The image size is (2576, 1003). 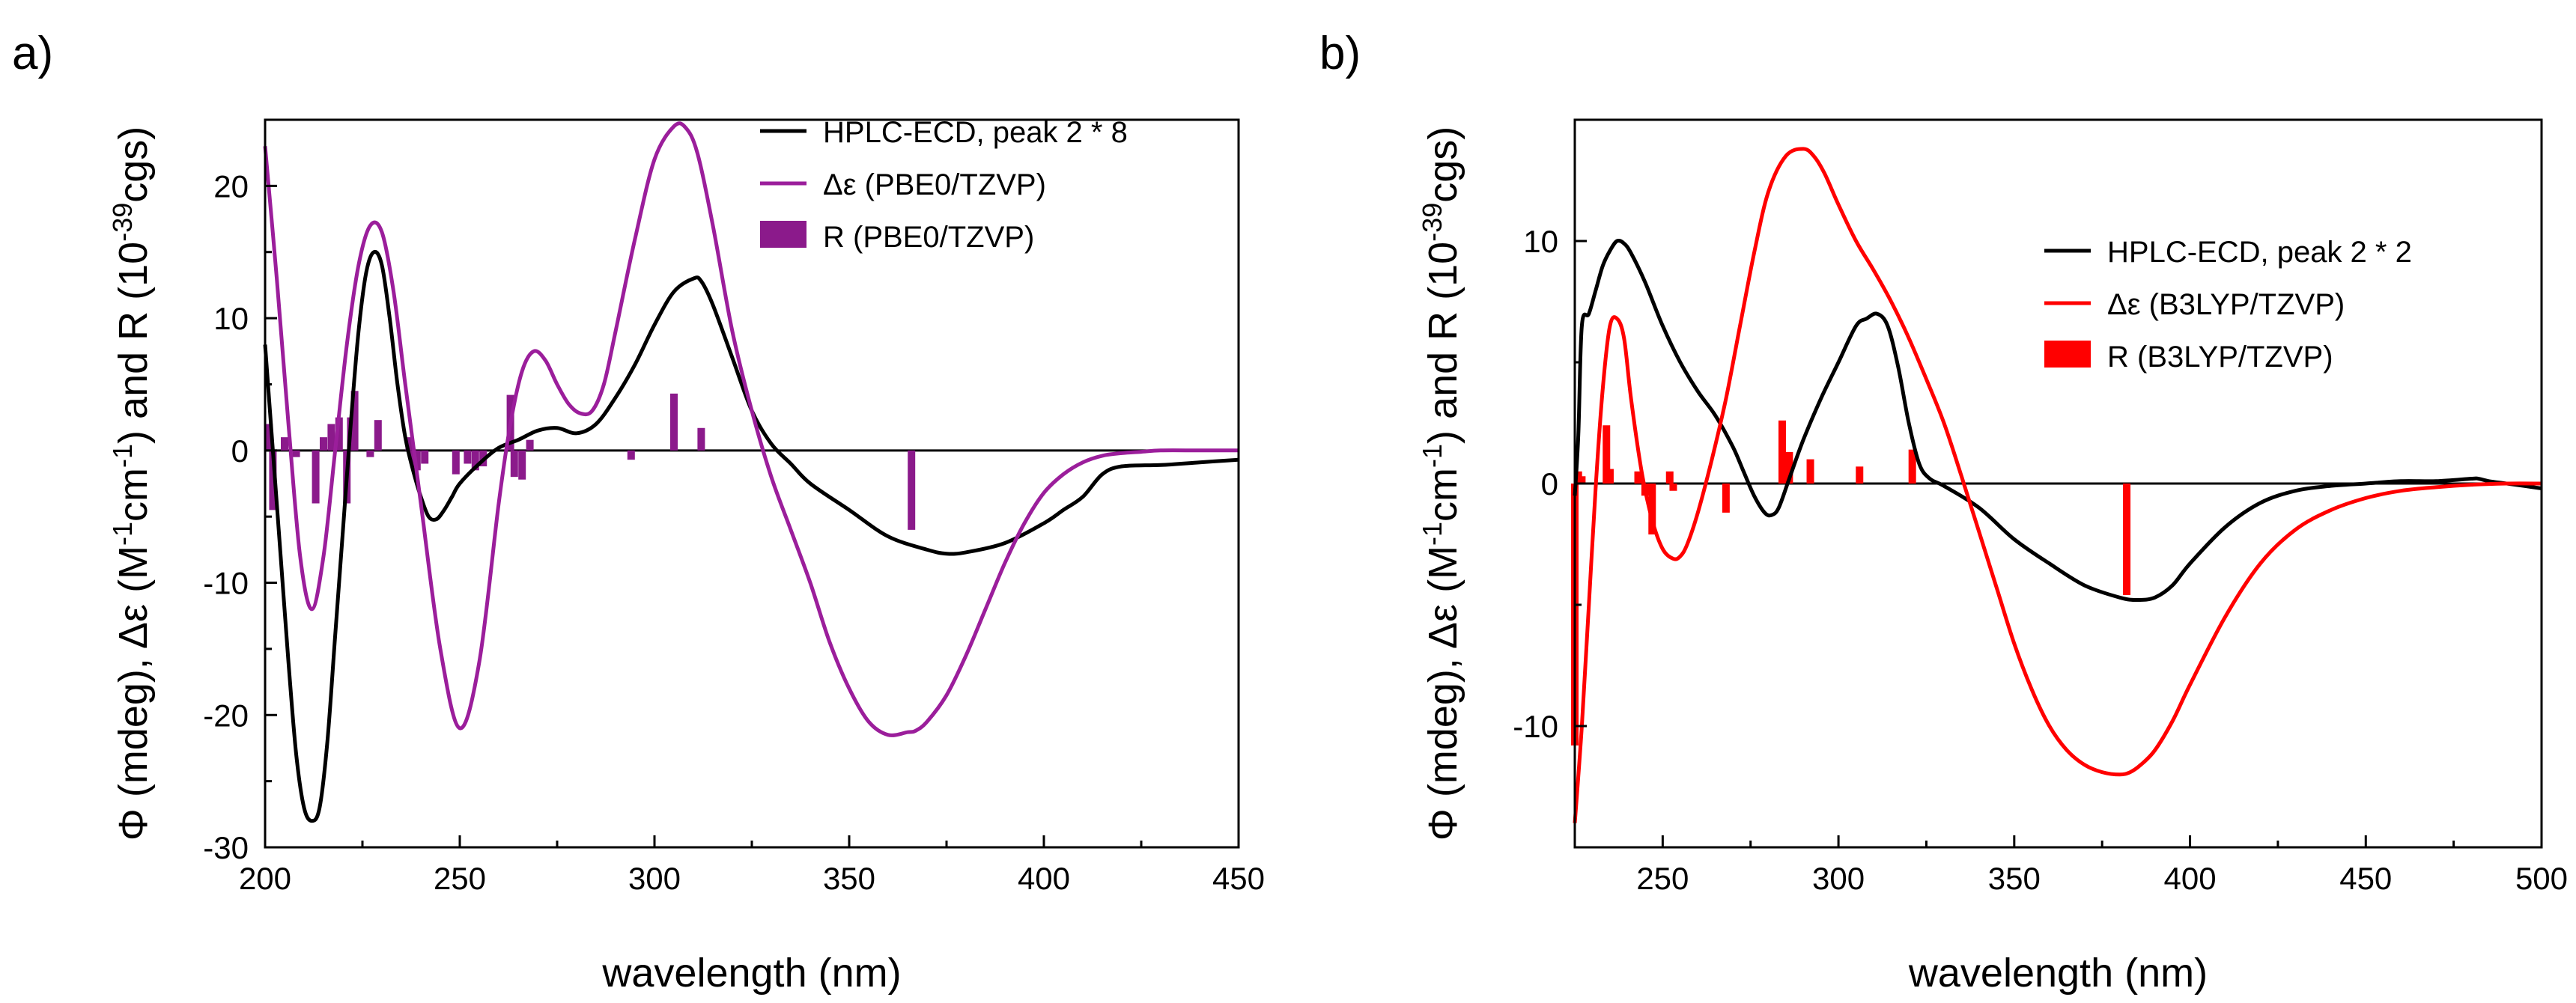 I want to click on y-tick-label: 20, so click(x=231, y=186).